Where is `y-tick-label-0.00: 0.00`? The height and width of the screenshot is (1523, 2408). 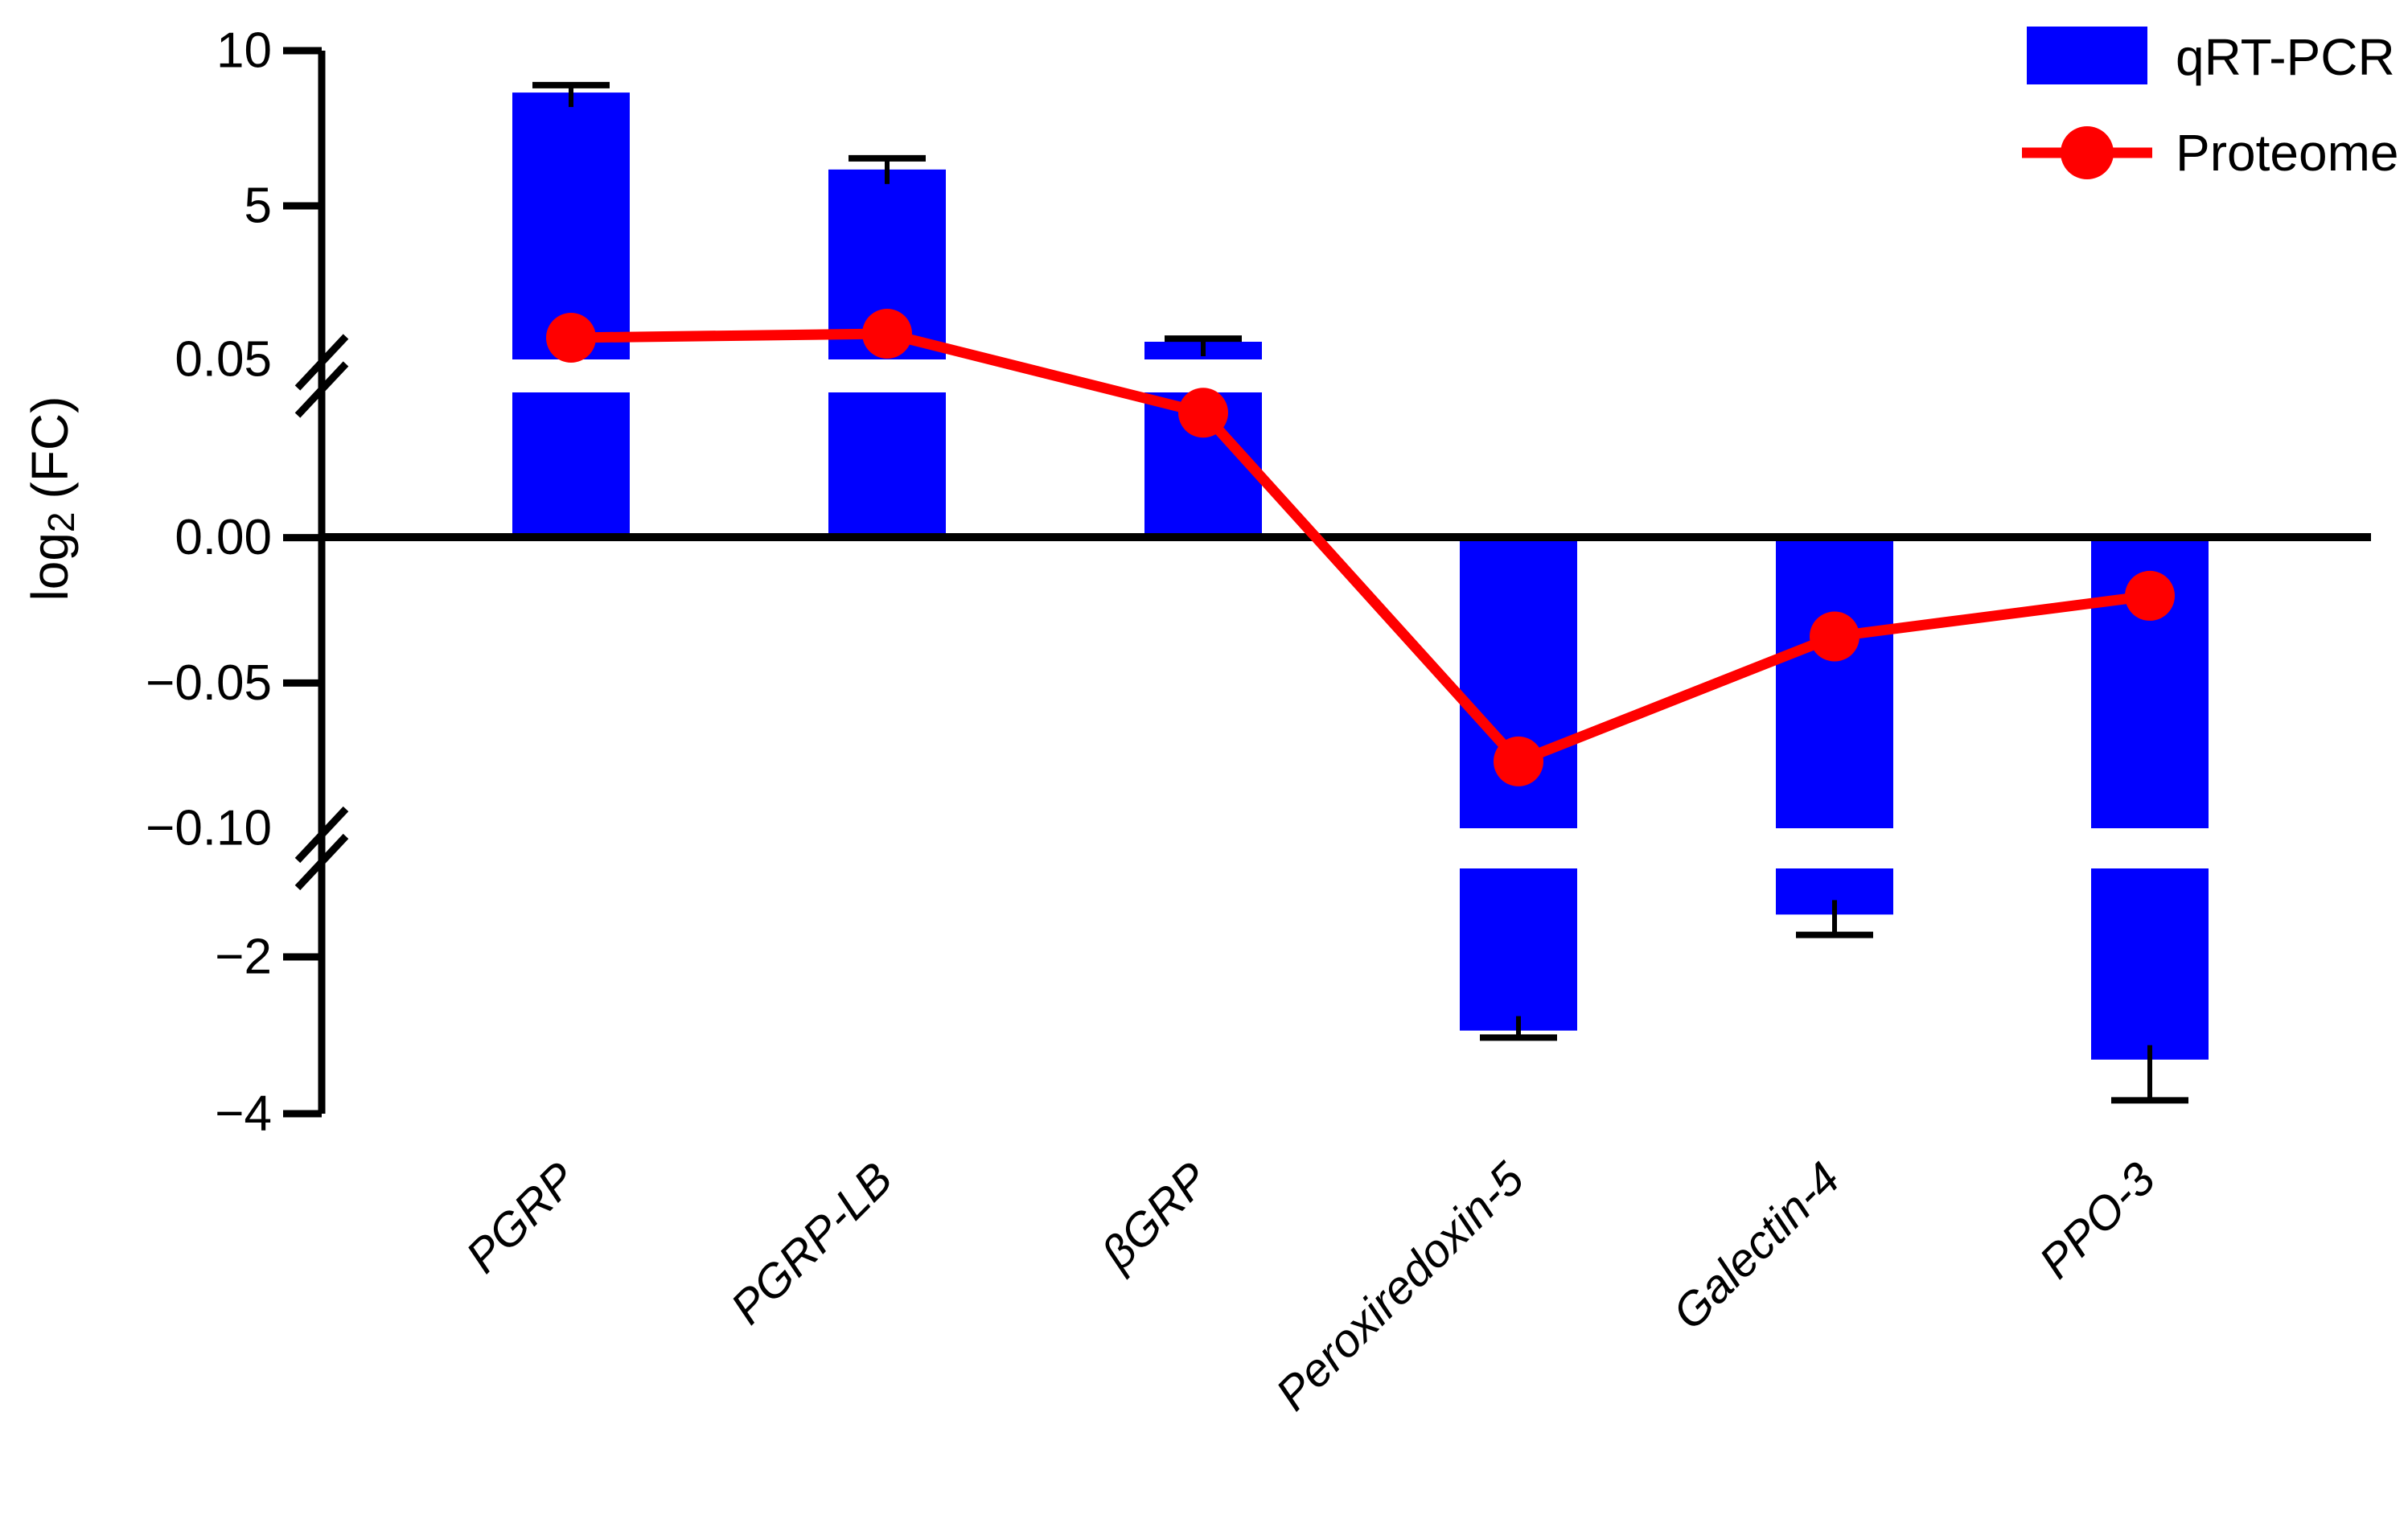
y-tick-label-0.00: 0.00 is located at coordinates (223, 537).